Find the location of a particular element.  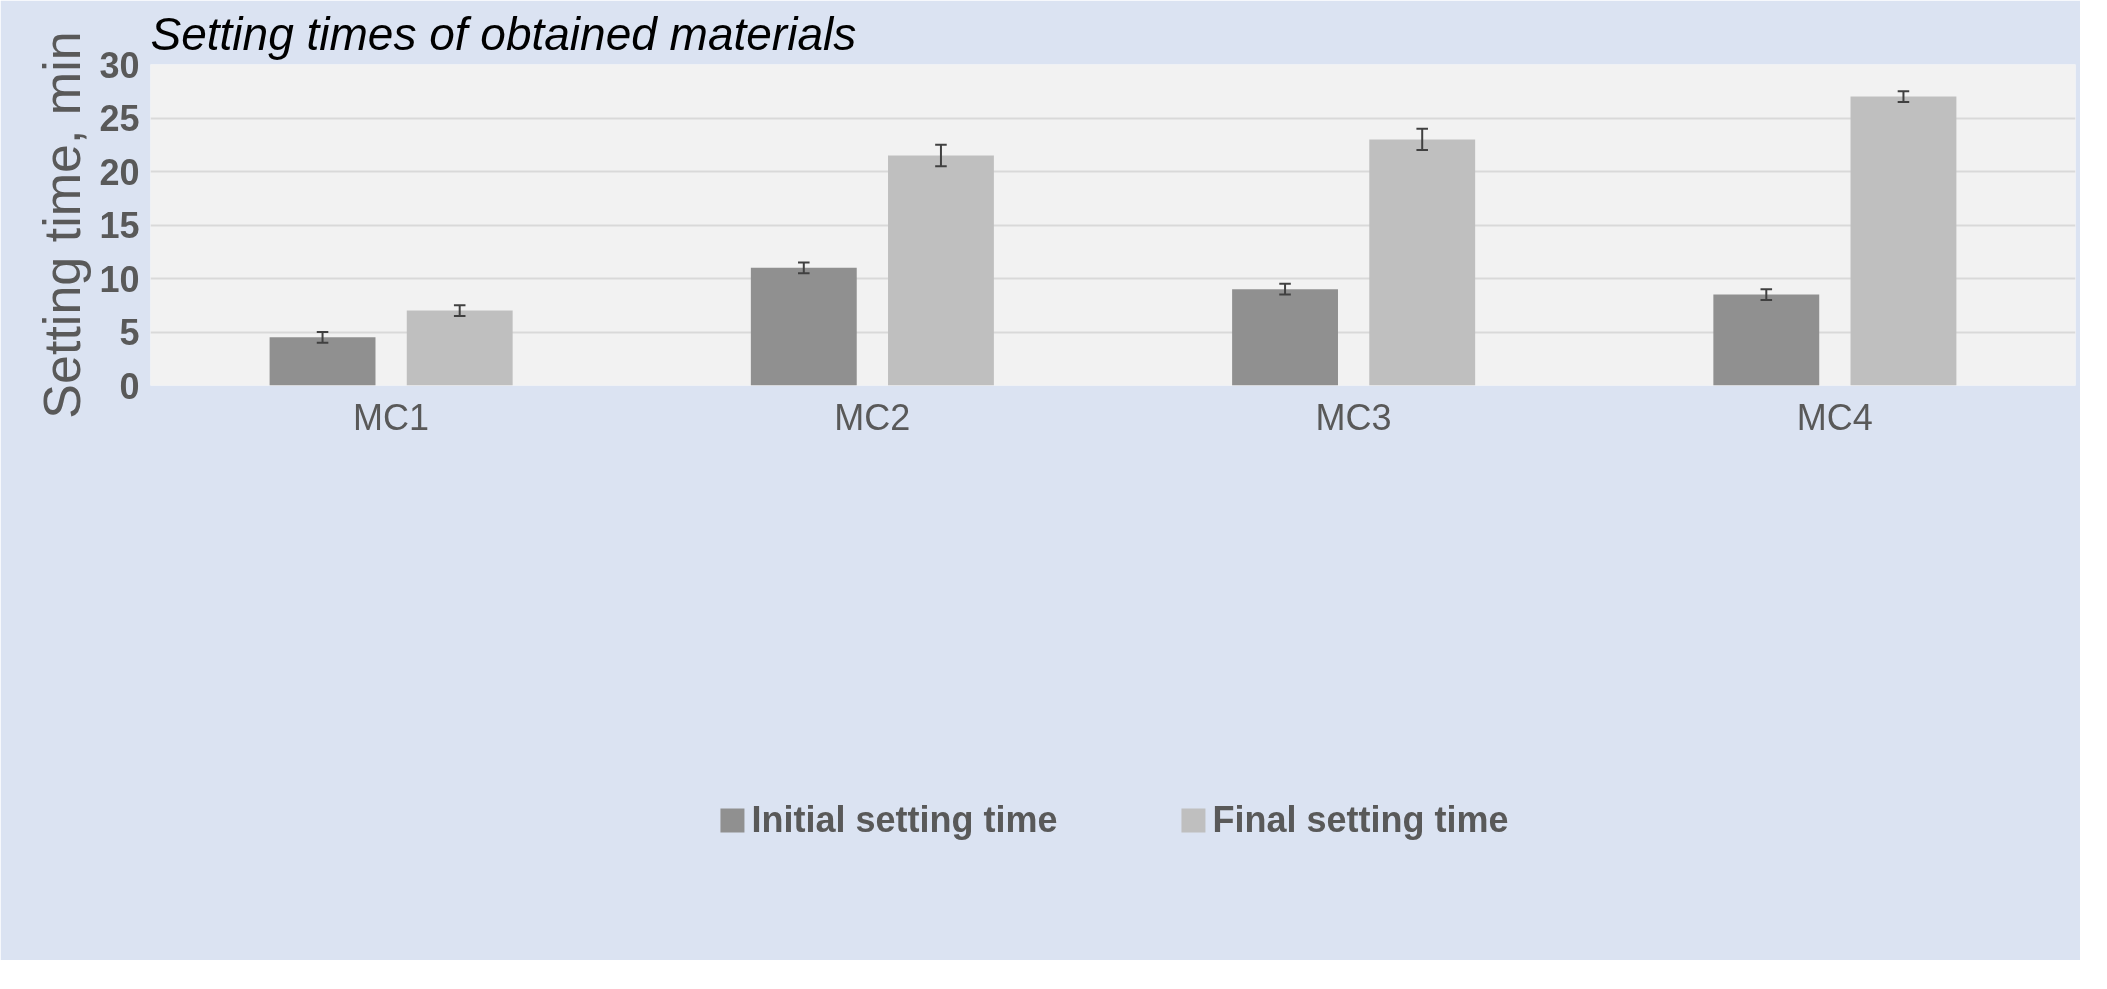

y-tick-label: 30 is located at coordinates (119, 65).